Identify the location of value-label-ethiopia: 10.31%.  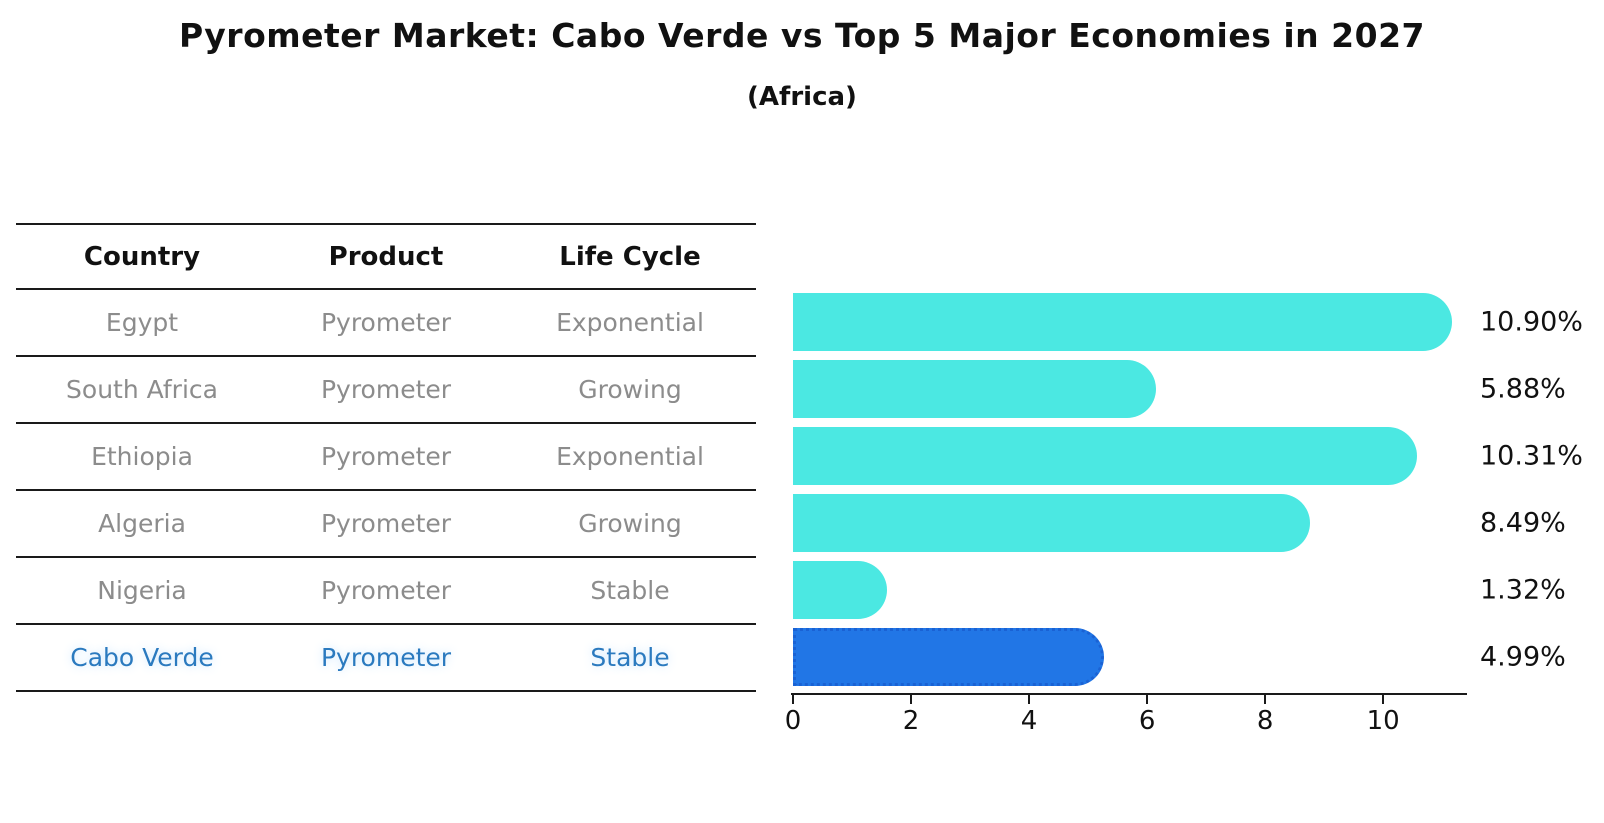
(1531, 455).